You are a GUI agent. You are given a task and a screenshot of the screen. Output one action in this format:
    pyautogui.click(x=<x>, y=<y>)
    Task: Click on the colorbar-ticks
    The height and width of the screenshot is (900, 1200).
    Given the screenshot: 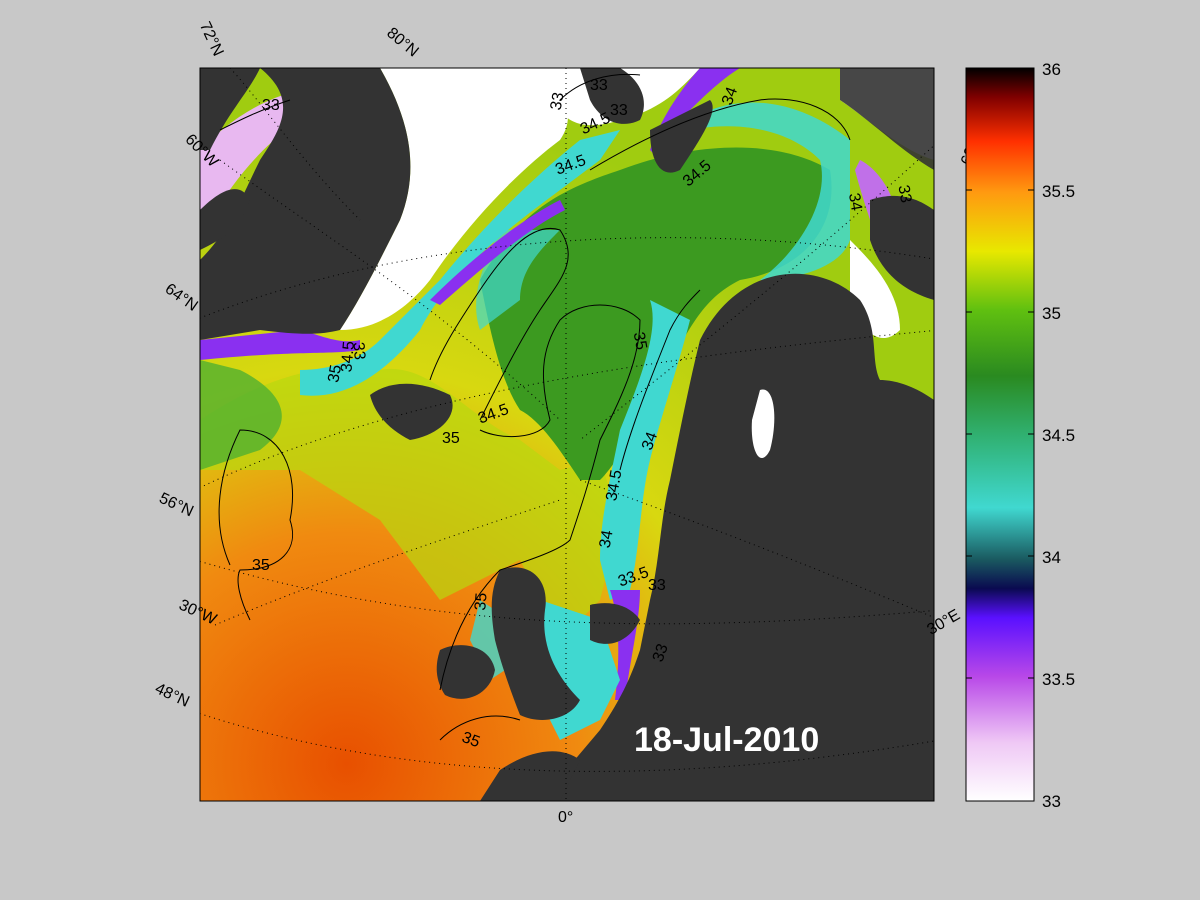 What is the action you would take?
    pyautogui.click(x=1000, y=434)
    